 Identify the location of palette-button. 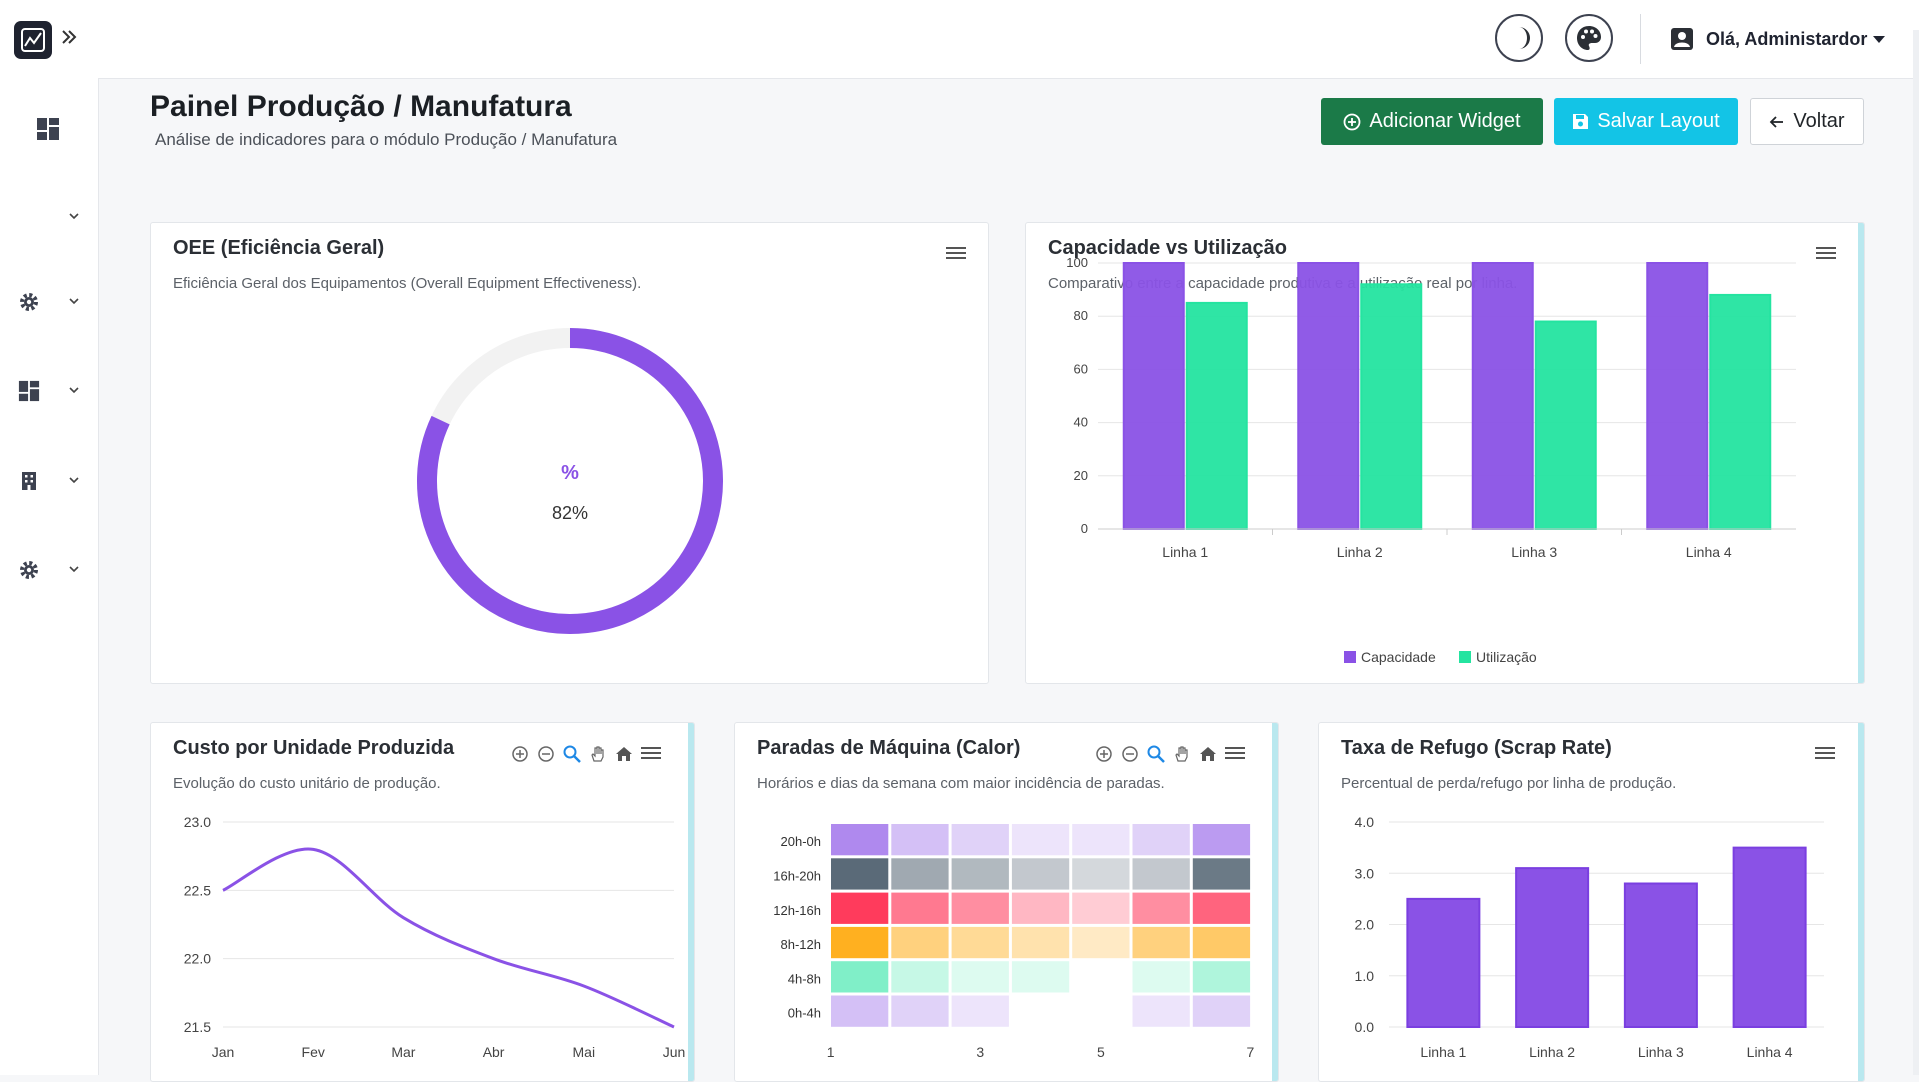
(1589, 38).